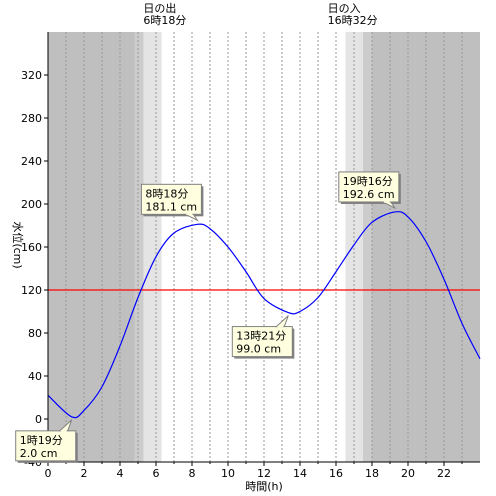 The height and width of the screenshot is (496, 496). I want to click on x-tick-label: 10, so click(228, 473).